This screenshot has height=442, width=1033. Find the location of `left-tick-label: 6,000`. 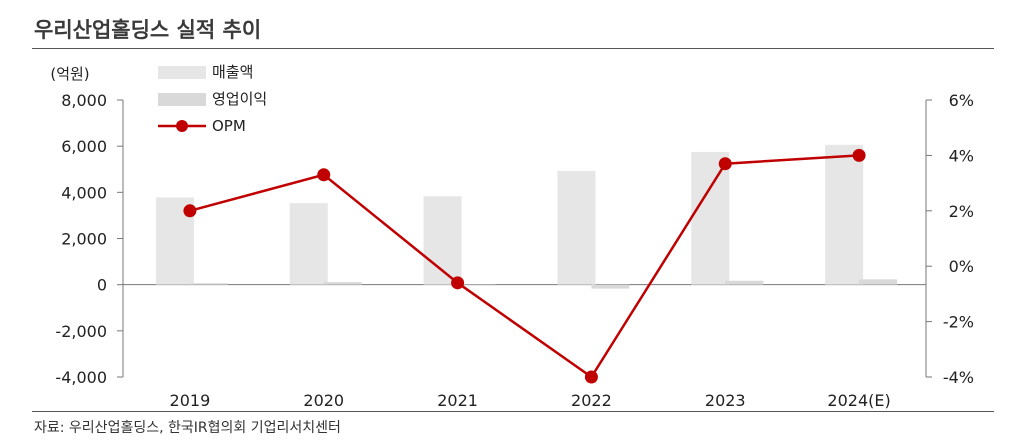

left-tick-label: 6,000 is located at coordinates (84, 146).